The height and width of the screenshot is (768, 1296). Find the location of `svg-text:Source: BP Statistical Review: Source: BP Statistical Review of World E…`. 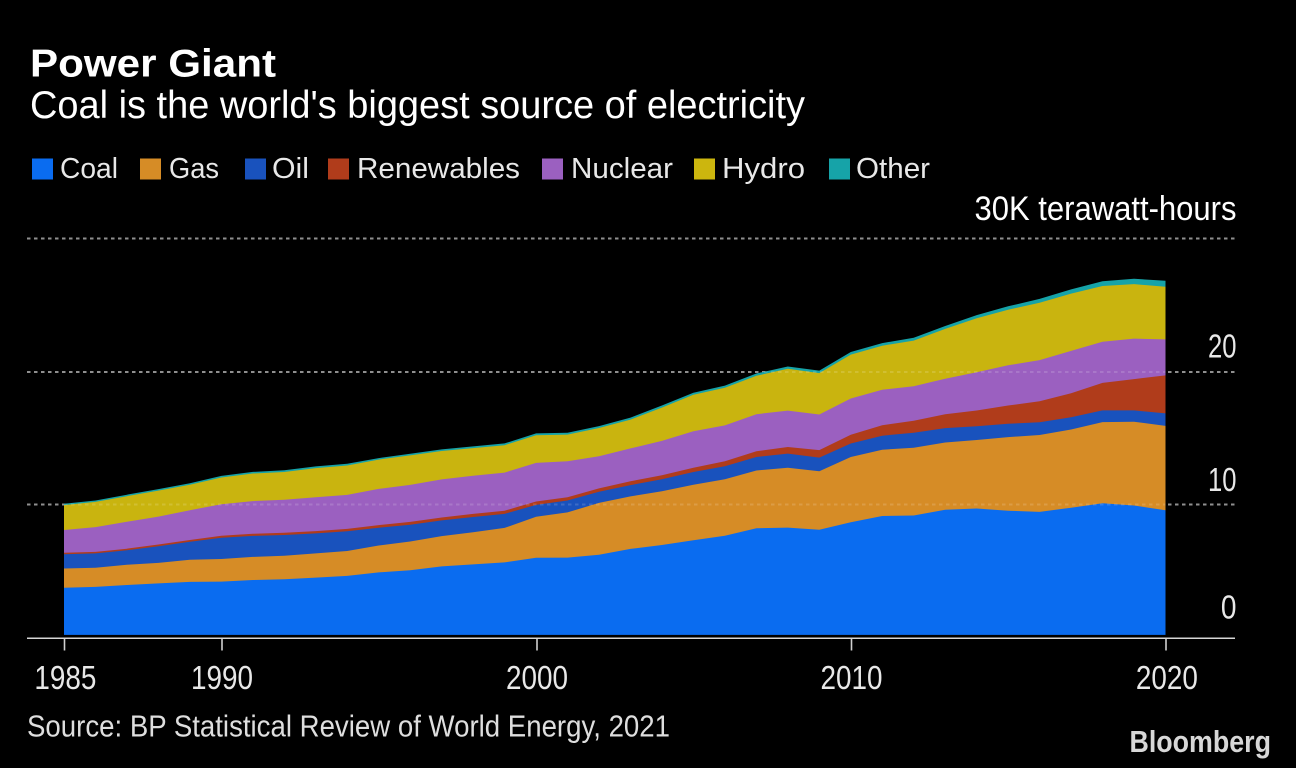

svg-text:Source: BP Statistical Review: Source: BP Statistical Review of World E… is located at coordinates (348, 726).